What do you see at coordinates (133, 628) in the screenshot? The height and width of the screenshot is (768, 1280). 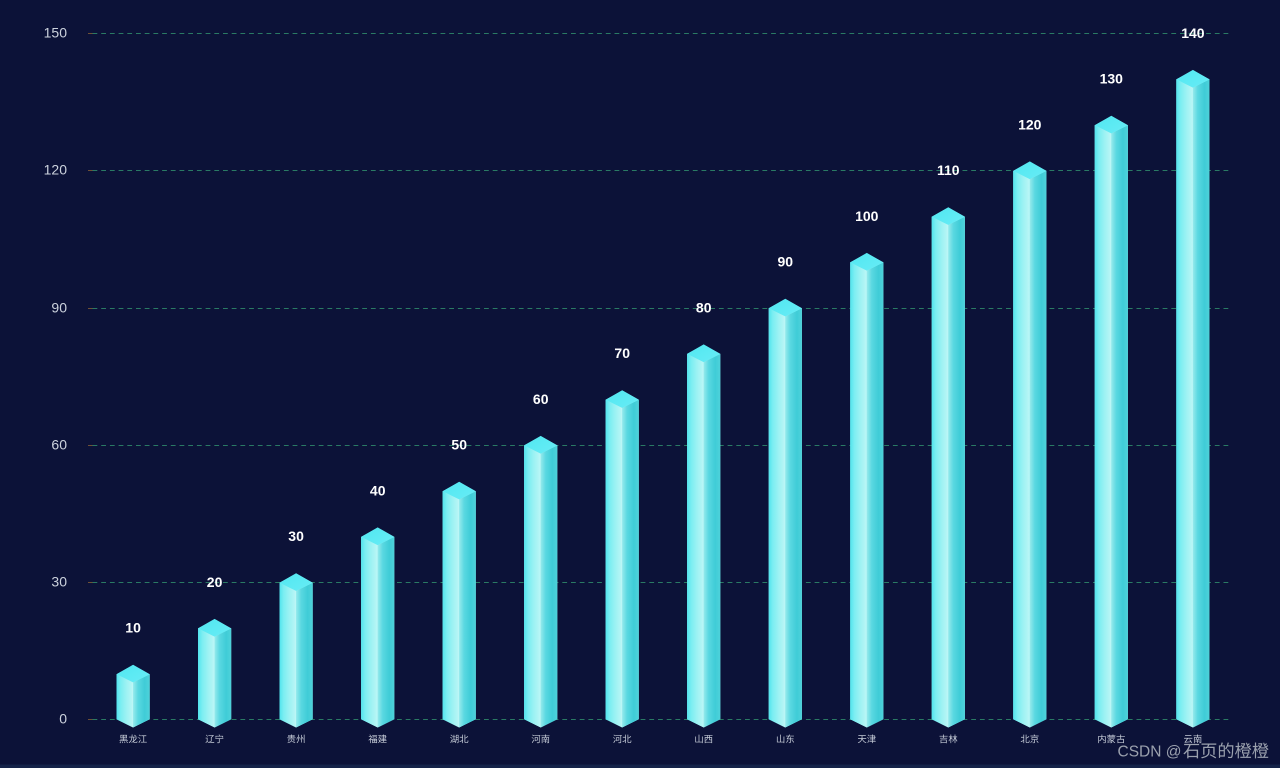 I see `svg-text: 10` at bounding box center [133, 628].